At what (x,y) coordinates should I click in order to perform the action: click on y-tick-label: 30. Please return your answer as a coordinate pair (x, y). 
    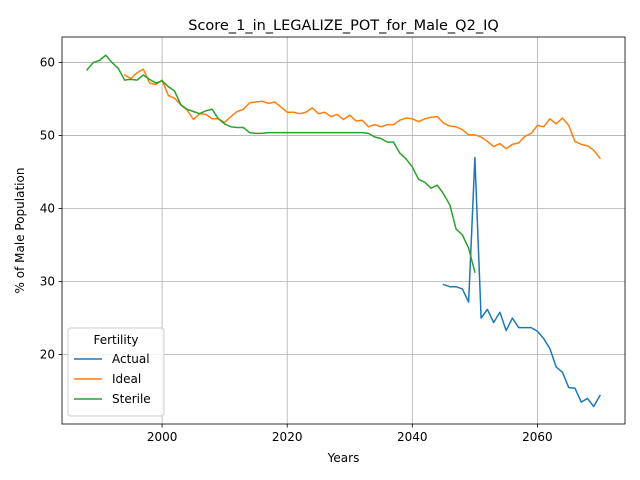
    Looking at the image, I should click on (47, 282).